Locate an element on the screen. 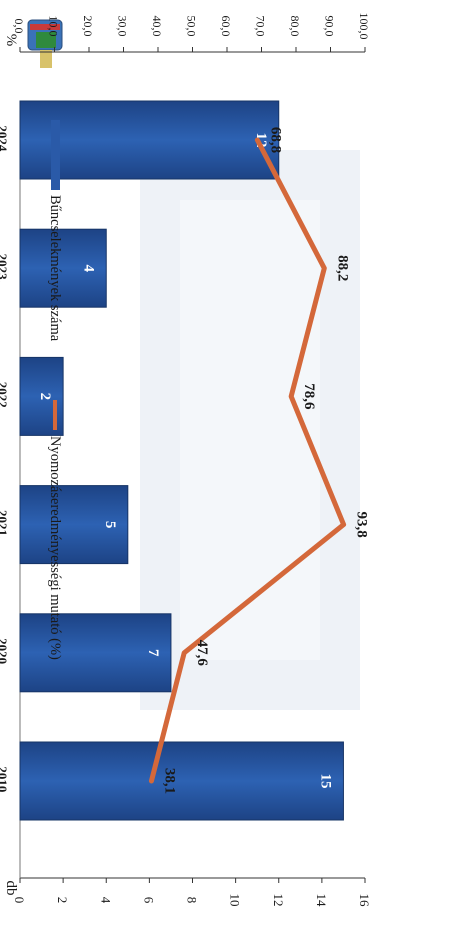 The height and width of the screenshot is (925, 465). right-axis-tick-label: 90,0 is located at coordinates (330, 26).